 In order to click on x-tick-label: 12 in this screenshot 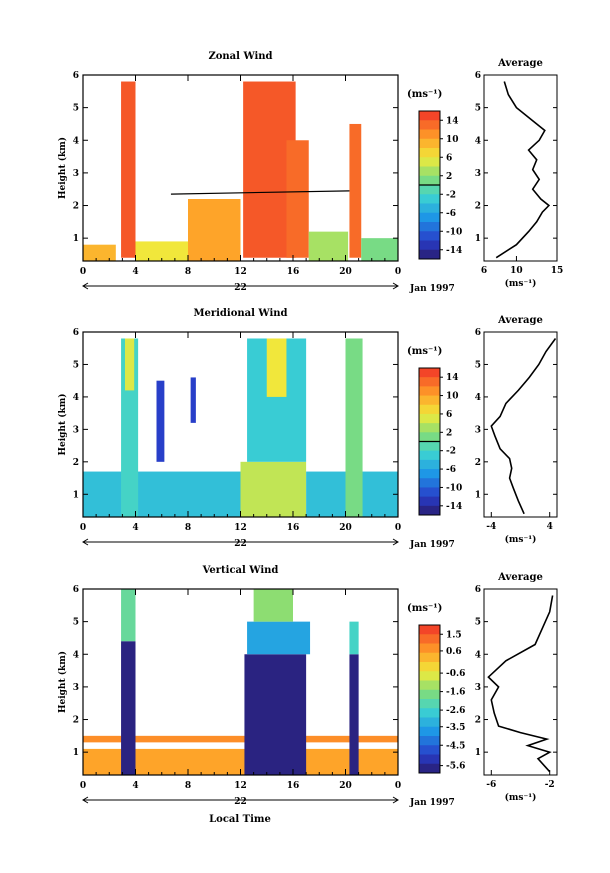, I will do `click(240, 528)`.